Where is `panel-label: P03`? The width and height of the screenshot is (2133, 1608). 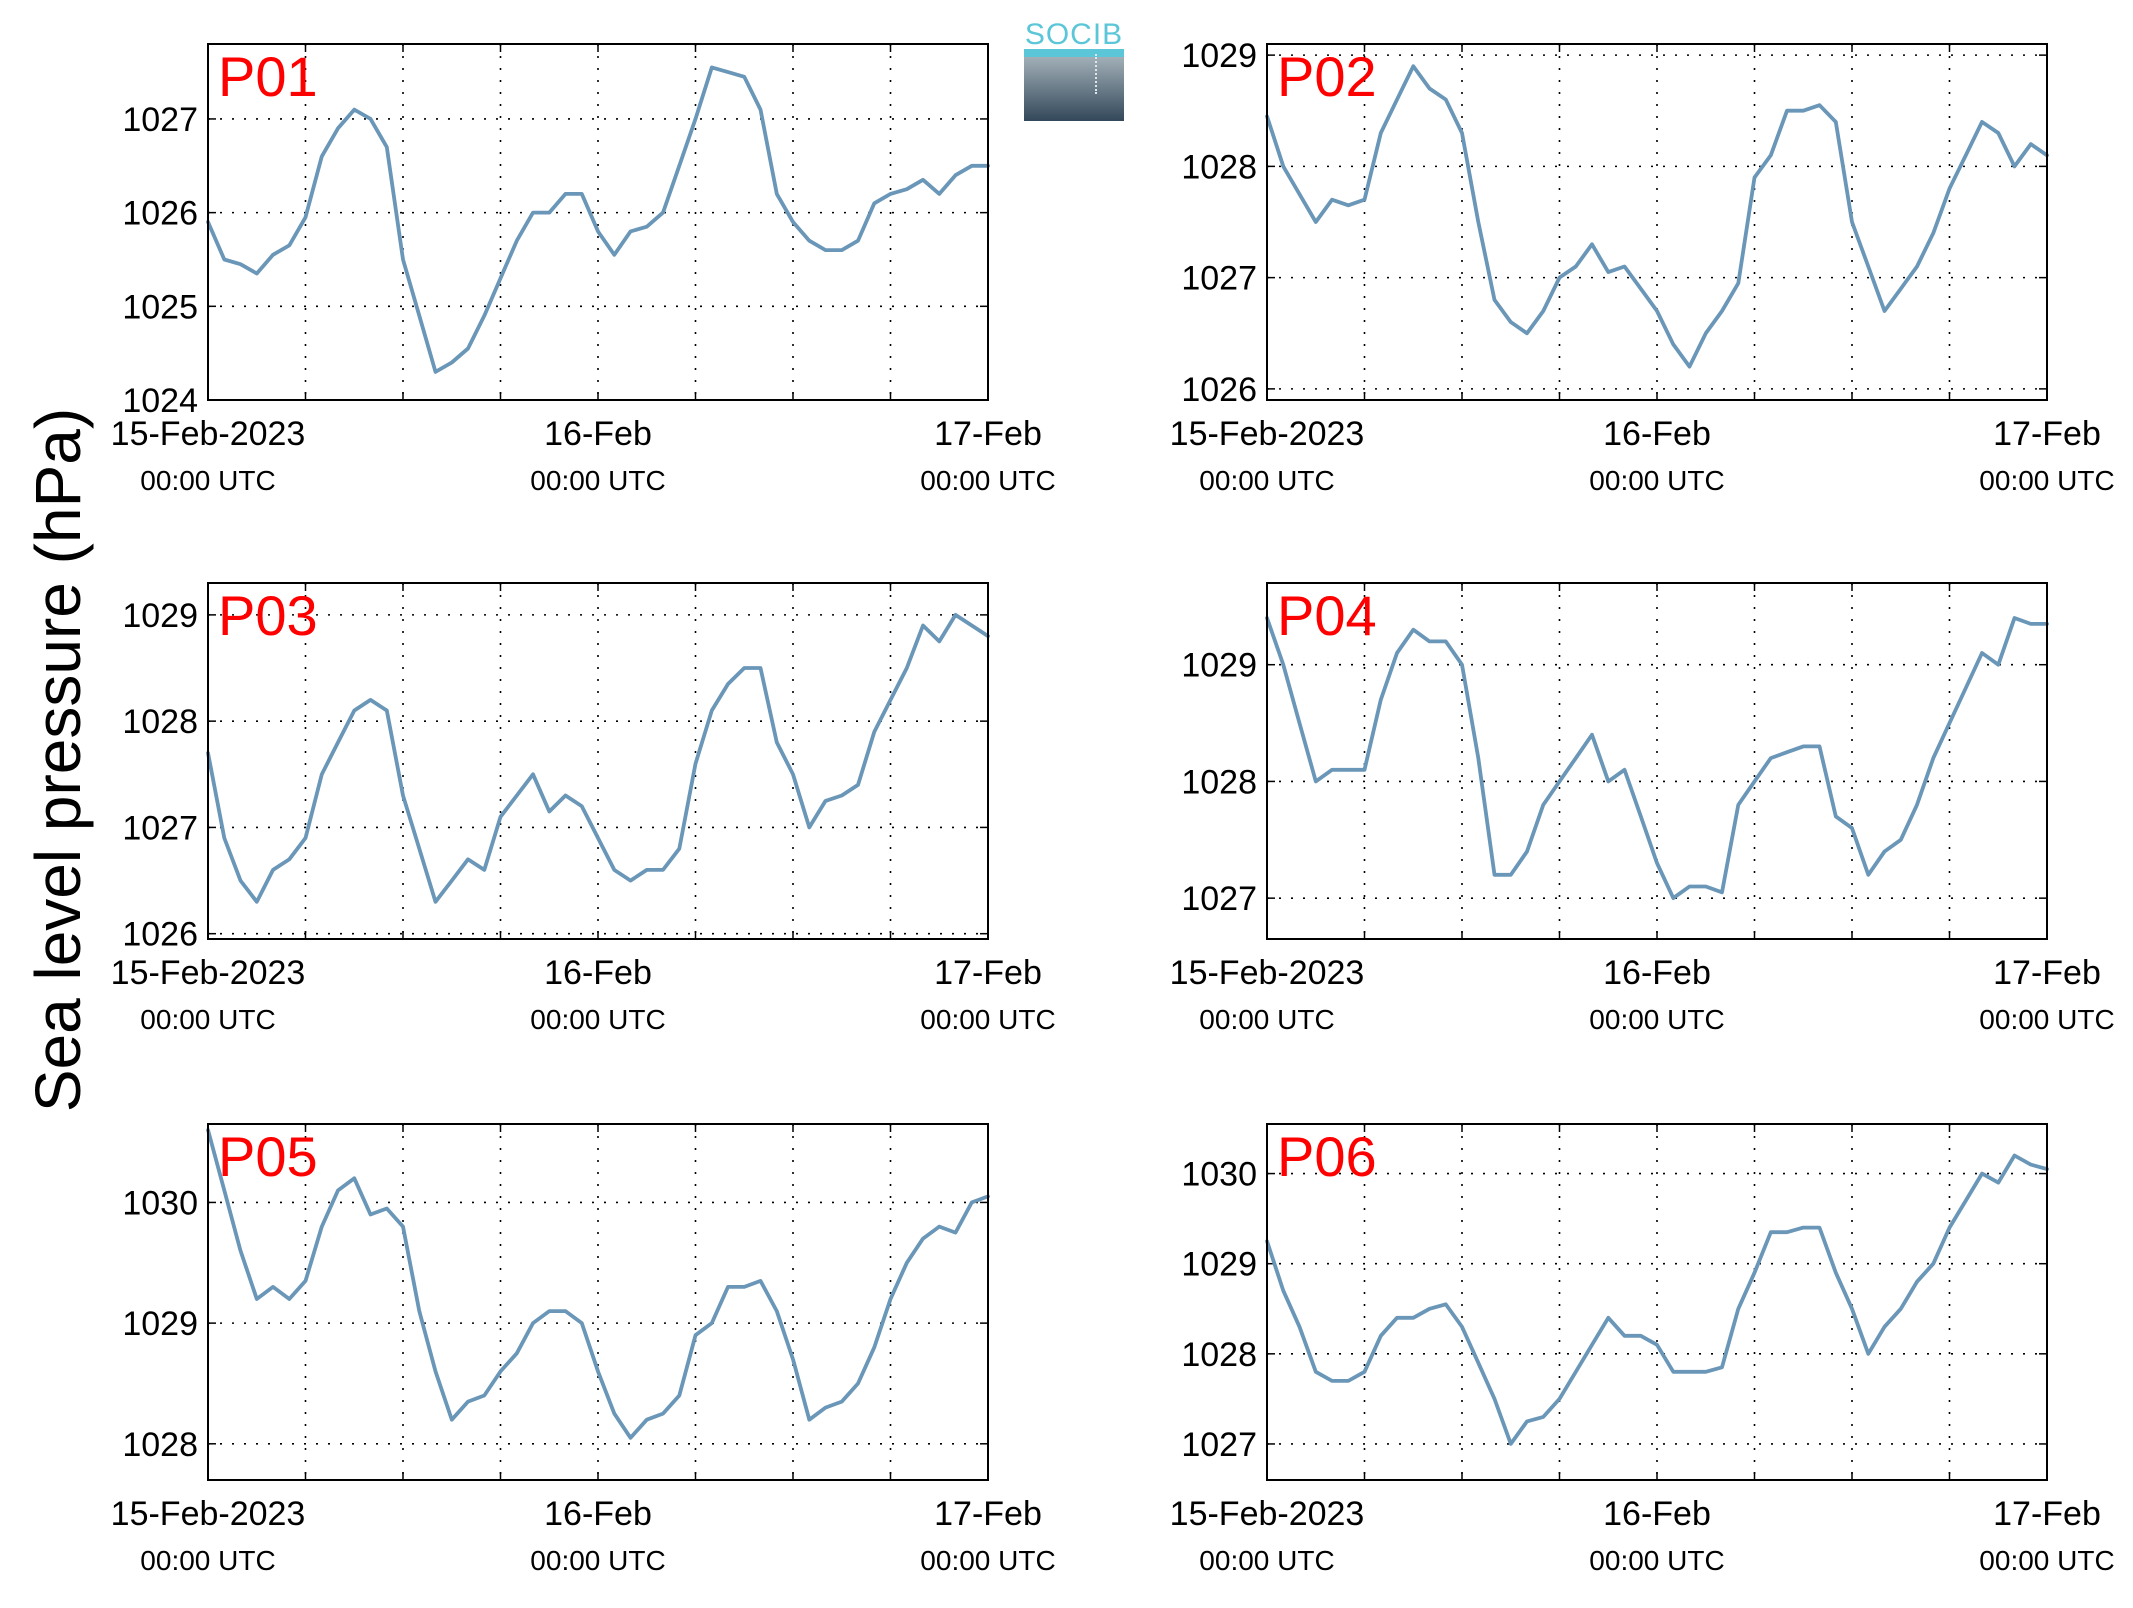
panel-label: P03 is located at coordinates (268, 615).